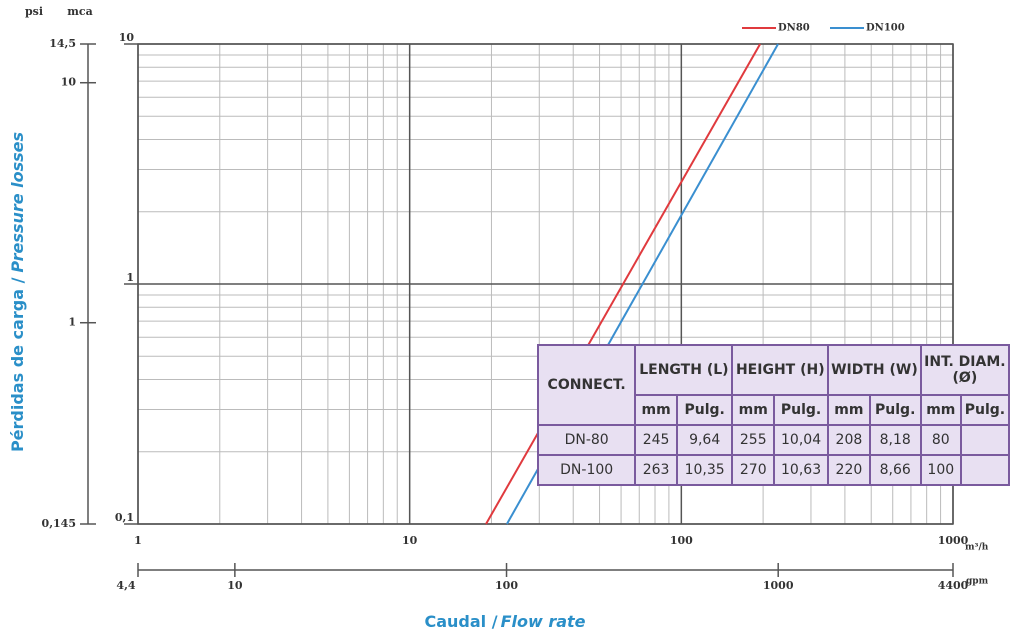 The image size is (1010, 635). What do you see at coordinates (586, 440) in the screenshot?
I see `table-cell: DN-80` at bounding box center [586, 440].